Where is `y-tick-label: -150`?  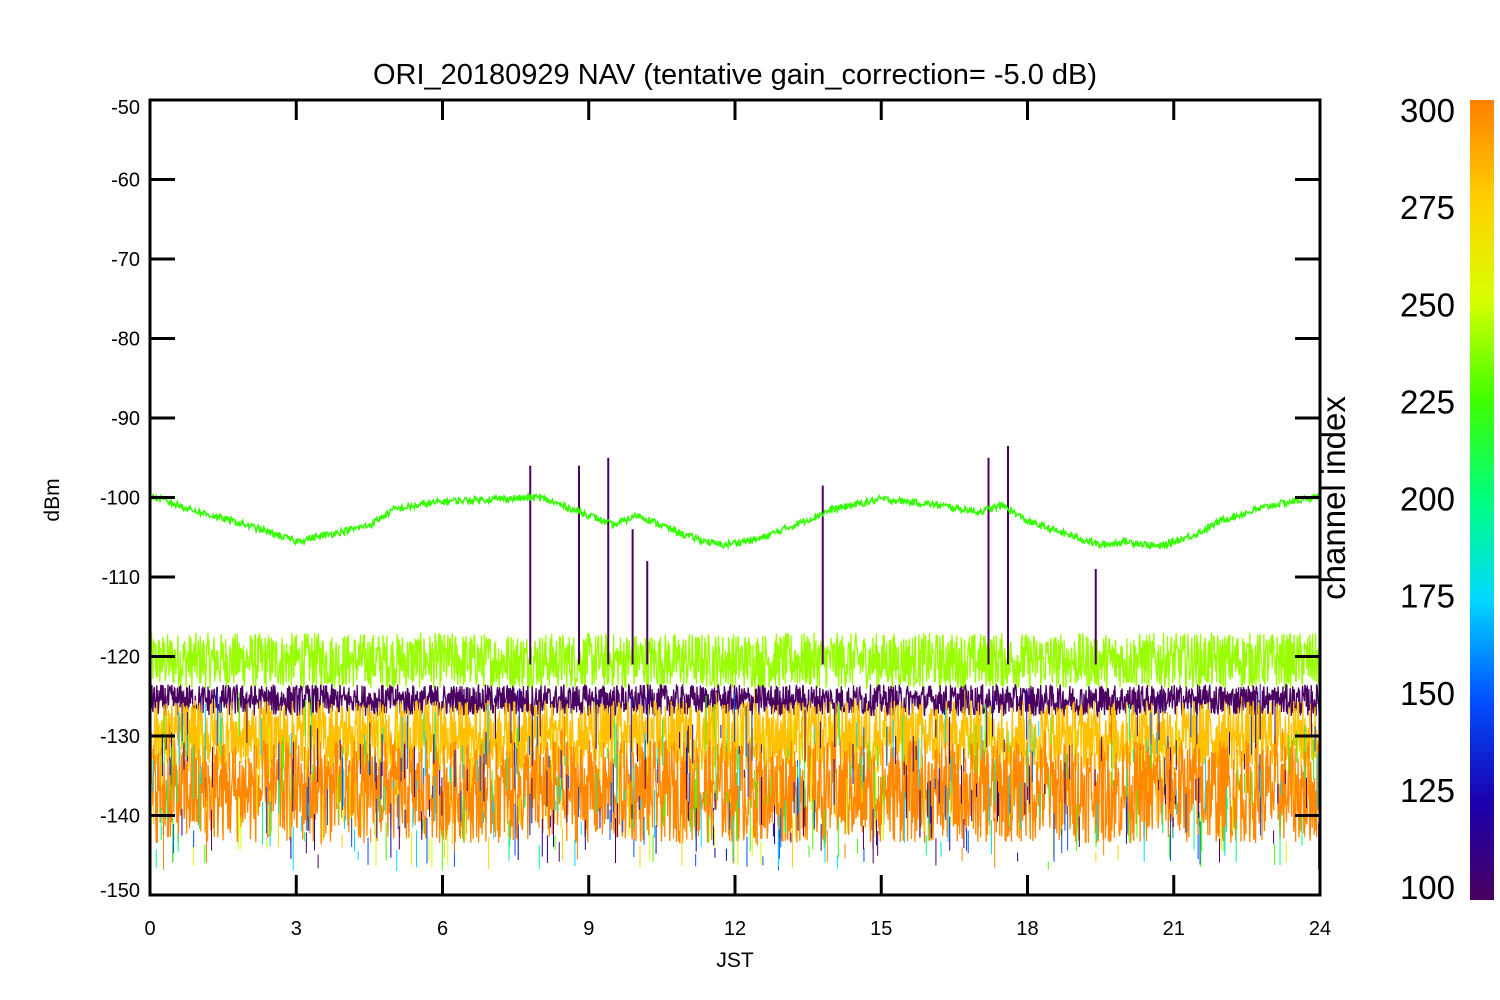 y-tick-label: -150 is located at coordinates (120, 891).